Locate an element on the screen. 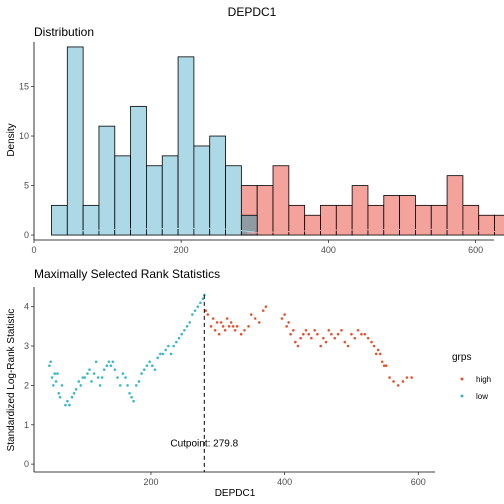 The width and height of the screenshot is (504, 504). histogram-y-tick-label: 10 is located at coordinates (24, 136).